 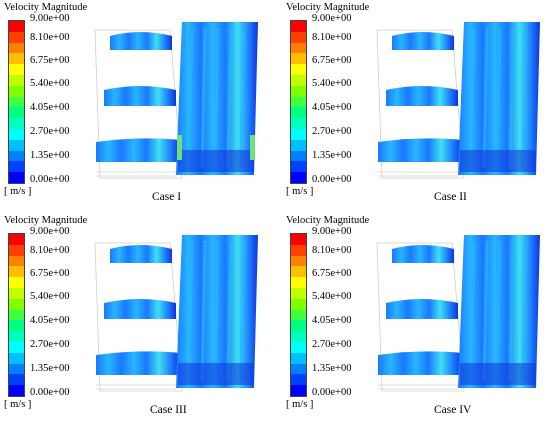 I want to click on velocity-contour-plot, so click(x=458, y=100).